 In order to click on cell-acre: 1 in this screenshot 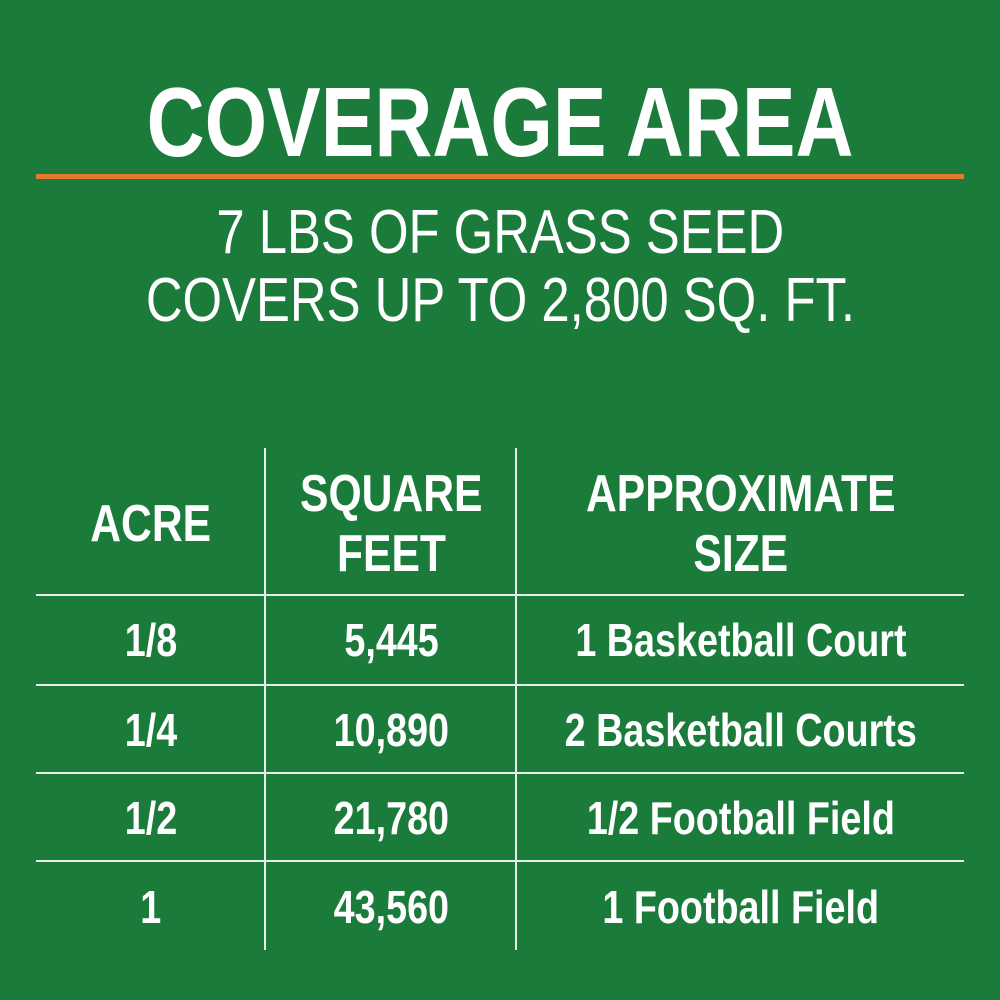, I will do `click(150, 907)`.